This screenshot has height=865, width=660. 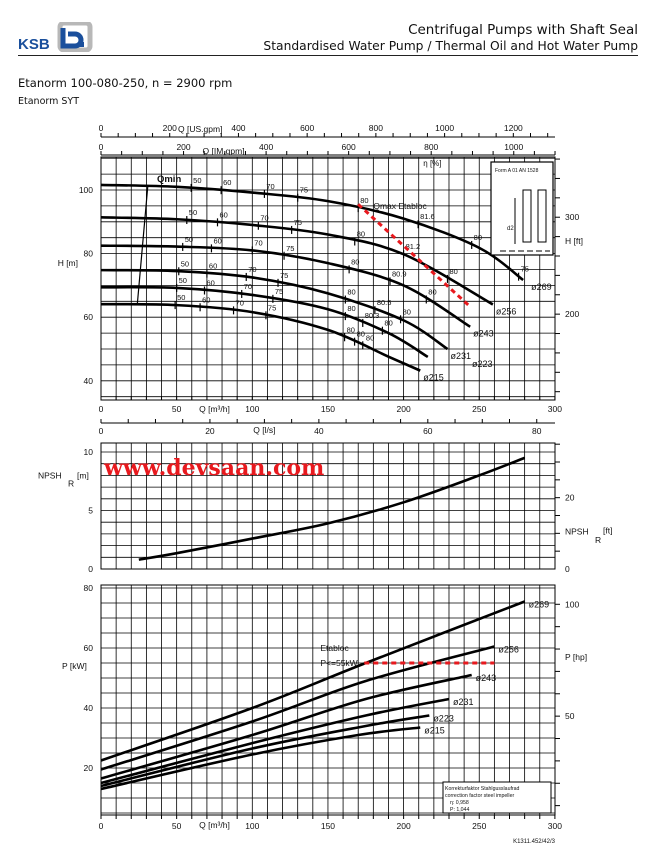 I want to click on head-y-tick-label: 40, so click(x=89, y=381).